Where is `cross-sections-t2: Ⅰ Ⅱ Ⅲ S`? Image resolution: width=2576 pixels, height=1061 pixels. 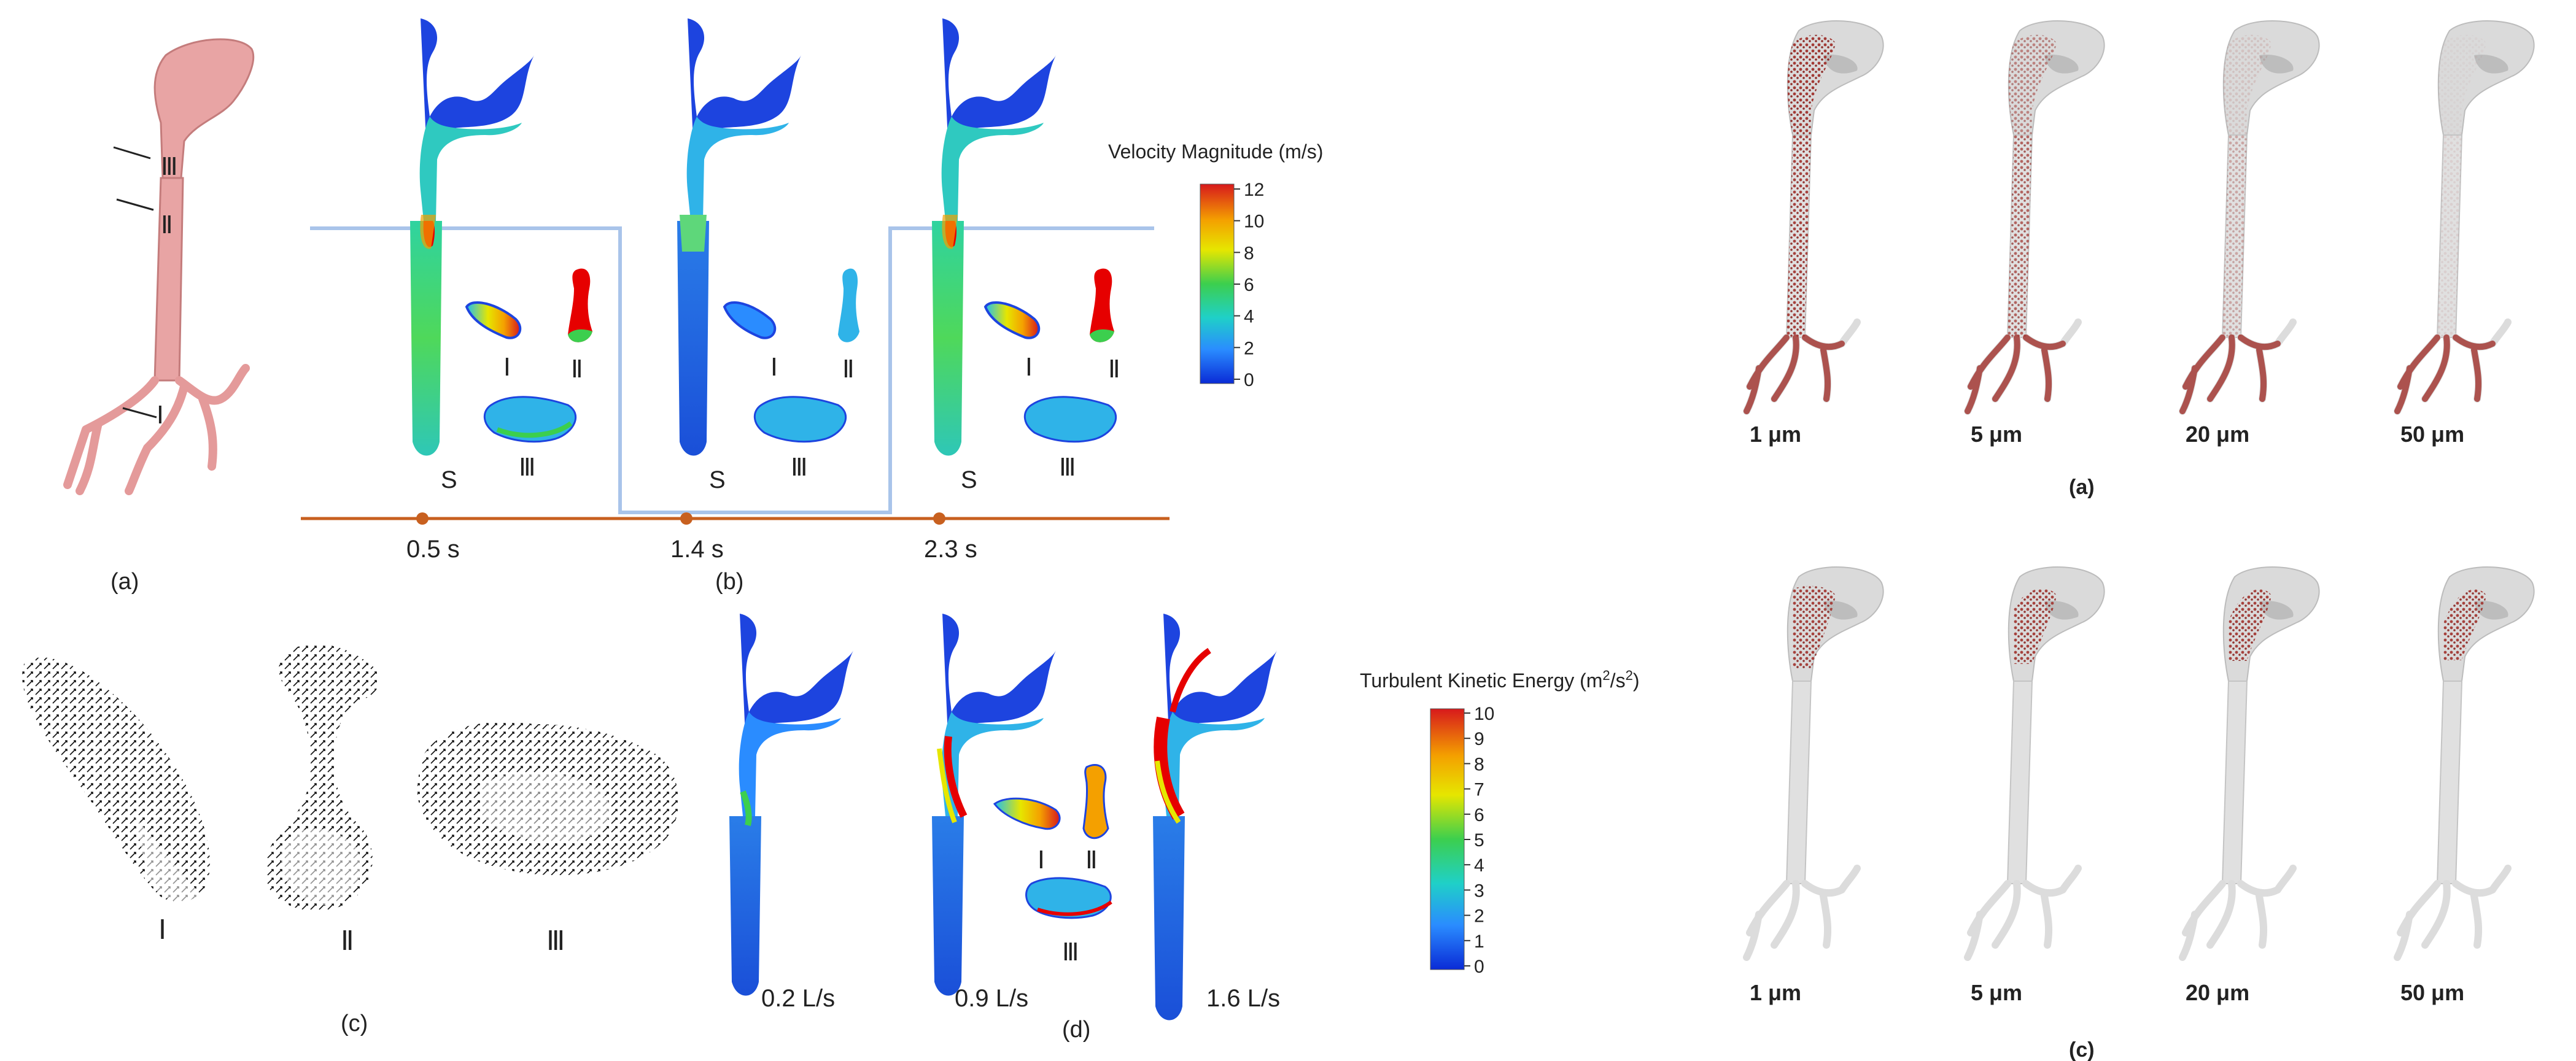 cross-sections-t2: Ⅰ Ⅱ Ⅲ S is located at coordinates (784, 380).